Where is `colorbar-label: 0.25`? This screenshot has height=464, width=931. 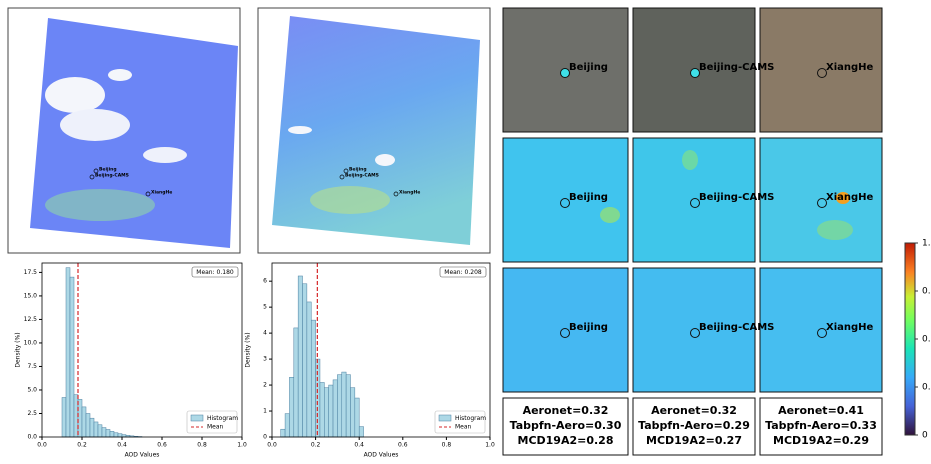
colorbar-label: 0.25 is located at coordinates (926, 388).